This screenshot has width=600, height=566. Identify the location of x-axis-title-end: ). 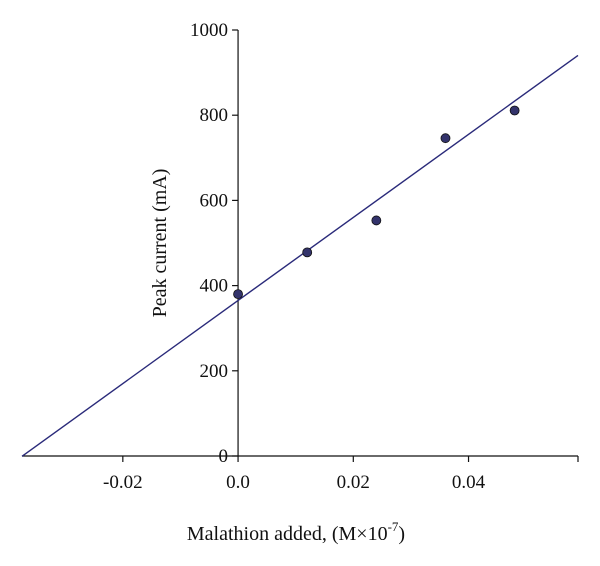
(401, 534).